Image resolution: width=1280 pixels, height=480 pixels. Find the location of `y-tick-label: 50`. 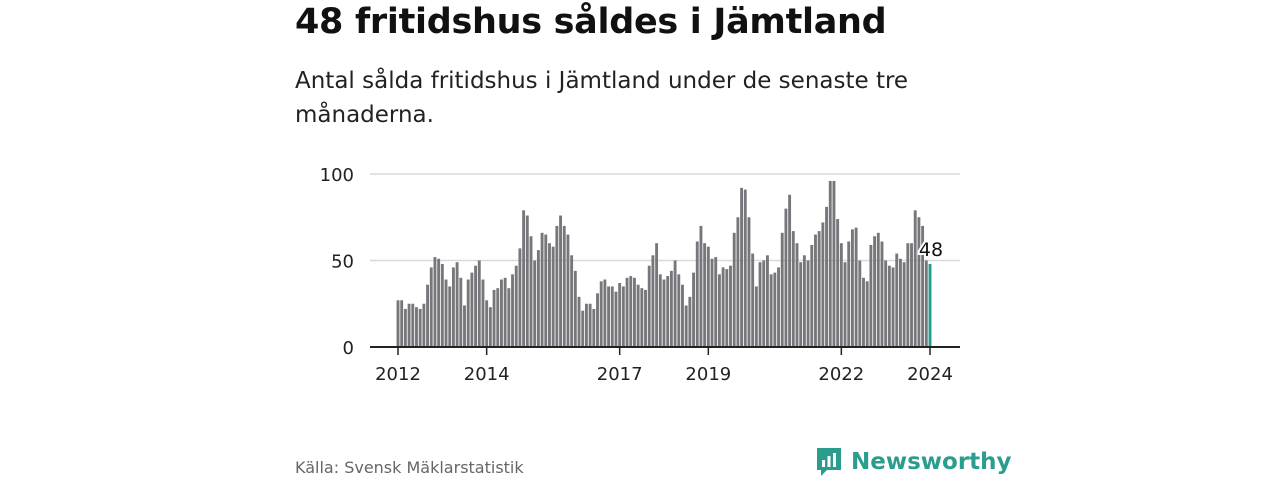

y-tick-label: 50 is located at coordinates (342, 262).